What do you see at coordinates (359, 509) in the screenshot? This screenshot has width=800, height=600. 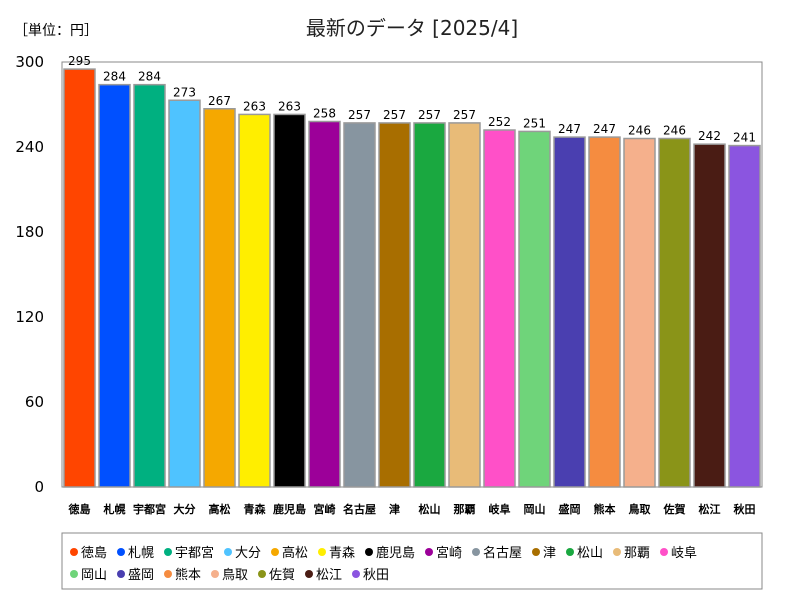 I see `x-tick-label: 名古屋` at bounding box center [359, 509].